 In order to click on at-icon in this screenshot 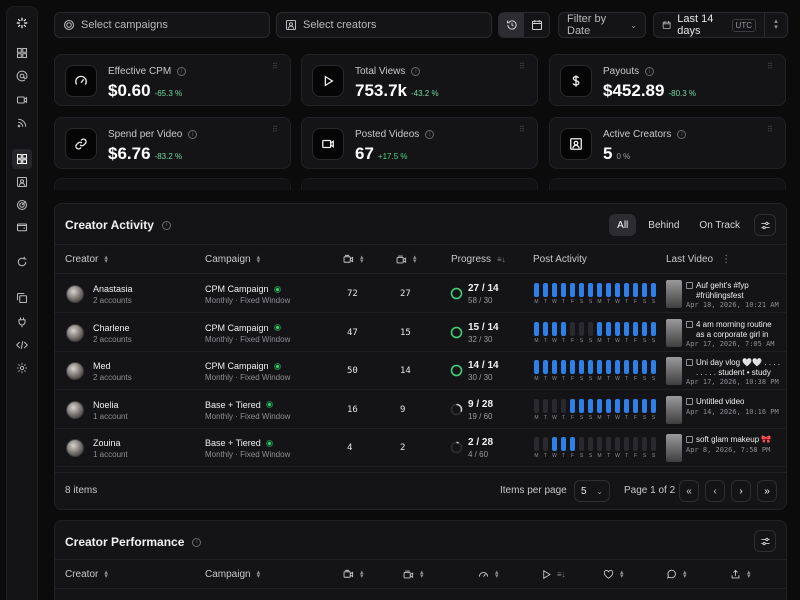, I will do `click(22, 76)`.